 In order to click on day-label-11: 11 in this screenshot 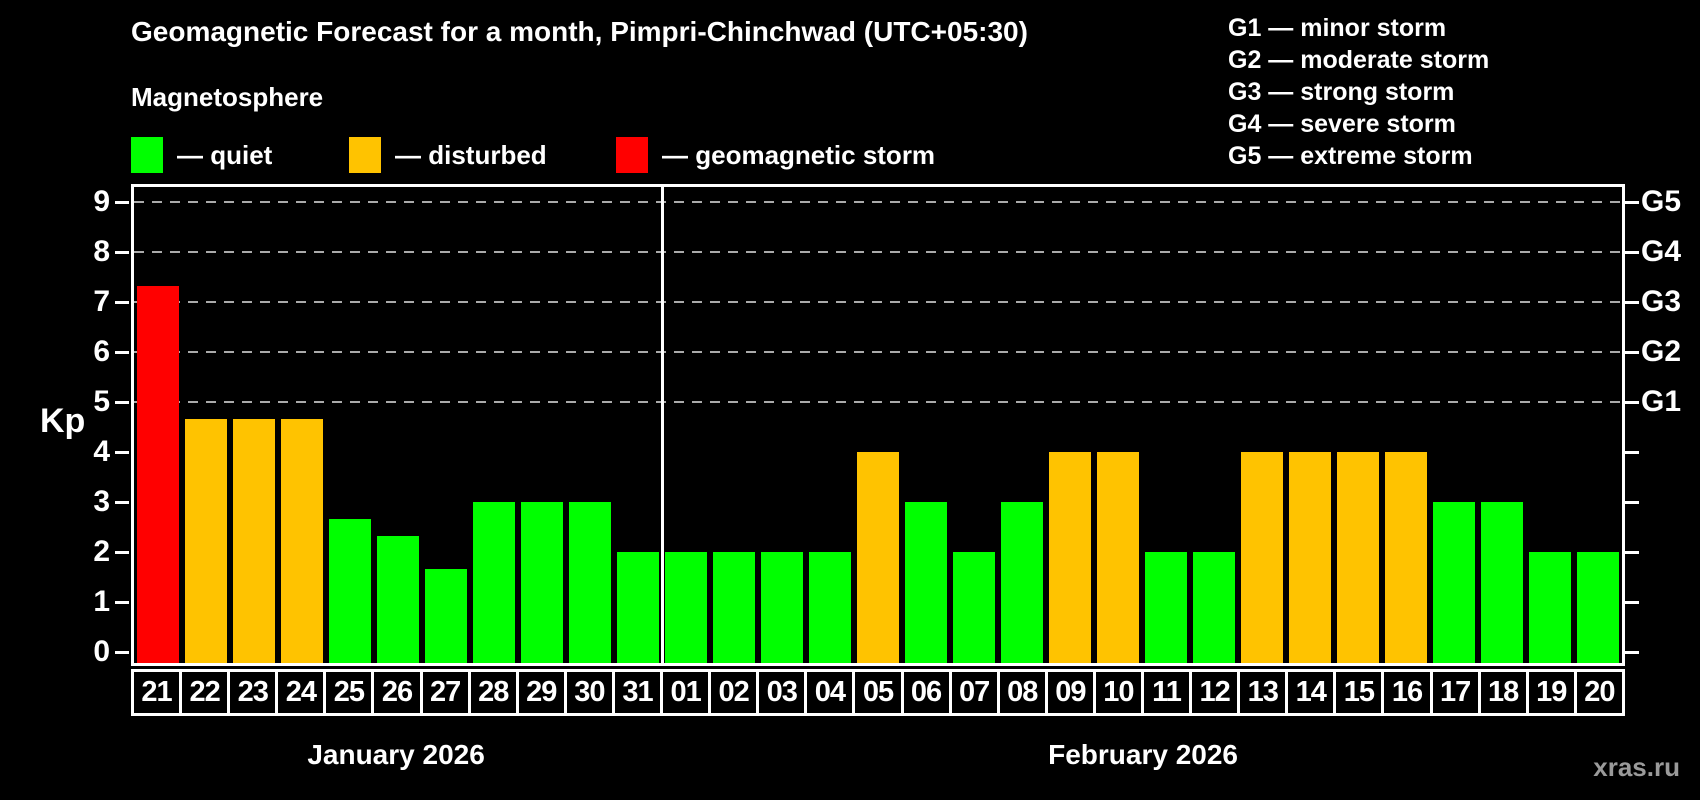, I will do `click(1166, 692)`.